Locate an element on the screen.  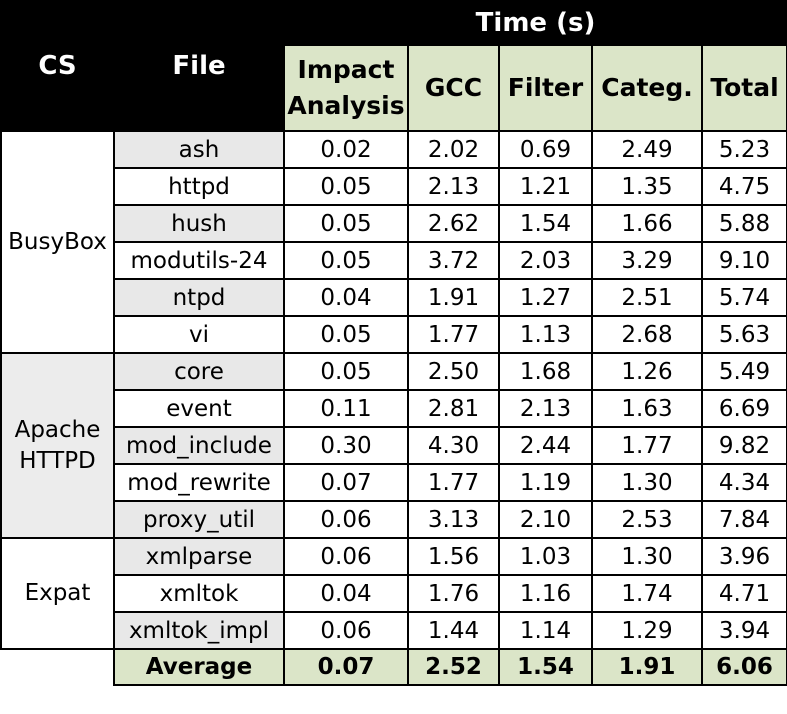
total-cell: 5.63 is located at coordinates (743, 334).